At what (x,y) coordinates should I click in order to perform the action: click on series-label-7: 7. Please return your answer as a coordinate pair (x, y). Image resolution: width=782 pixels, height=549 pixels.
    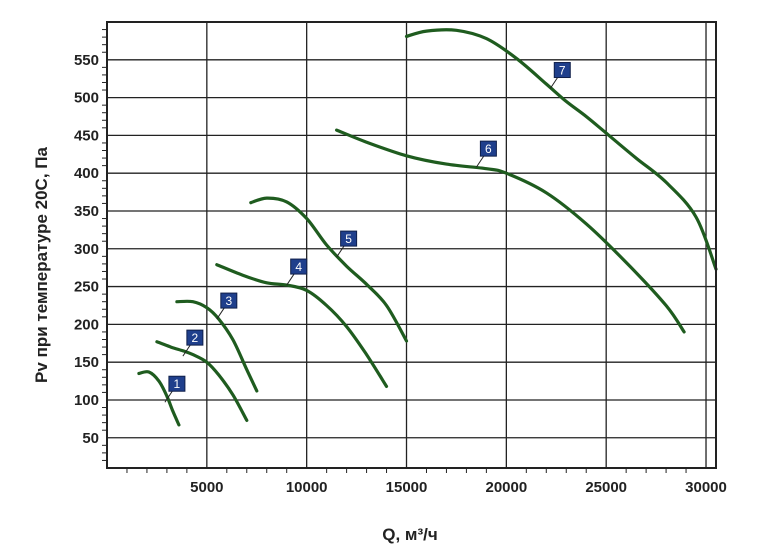
    Looking at the image, I should click on (562, 71).